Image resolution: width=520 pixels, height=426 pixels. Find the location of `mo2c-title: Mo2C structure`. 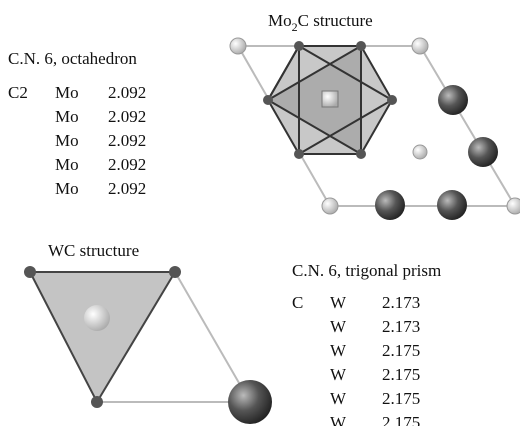

mo2c-title: Mo2C structure is located at coordinates (320, 22).